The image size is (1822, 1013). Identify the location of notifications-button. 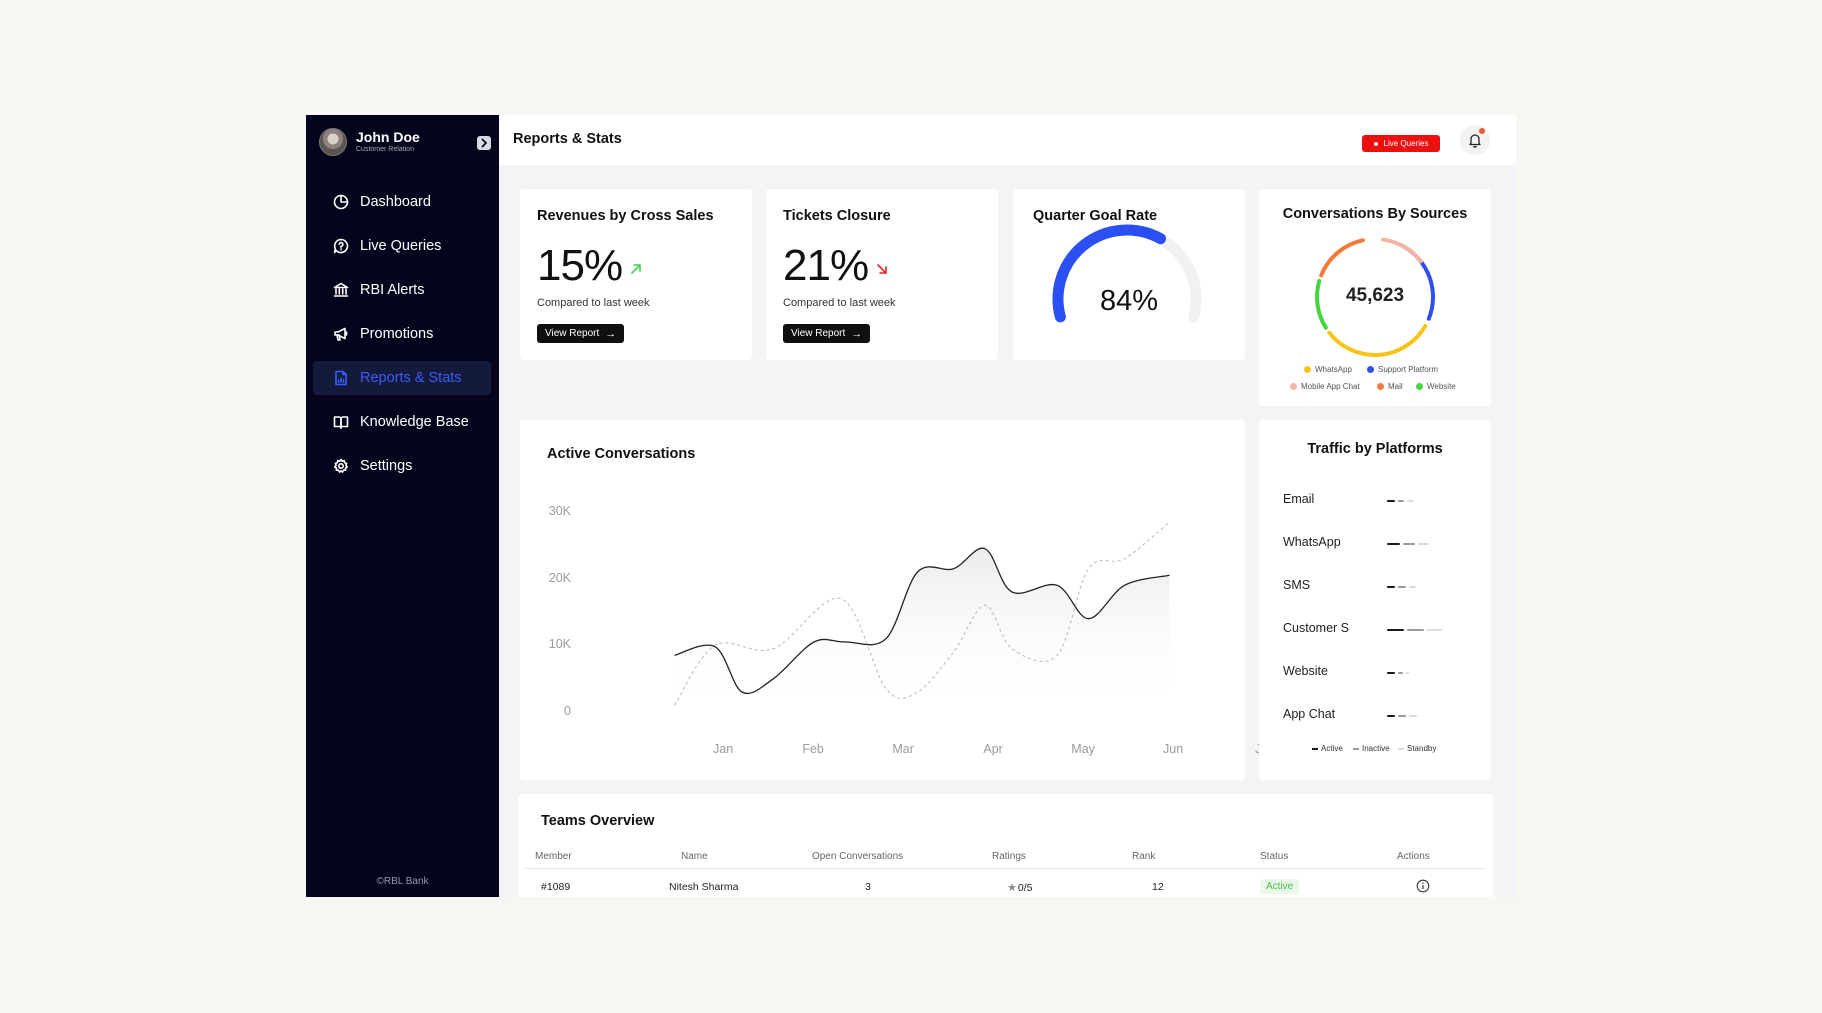
(1475, 140).